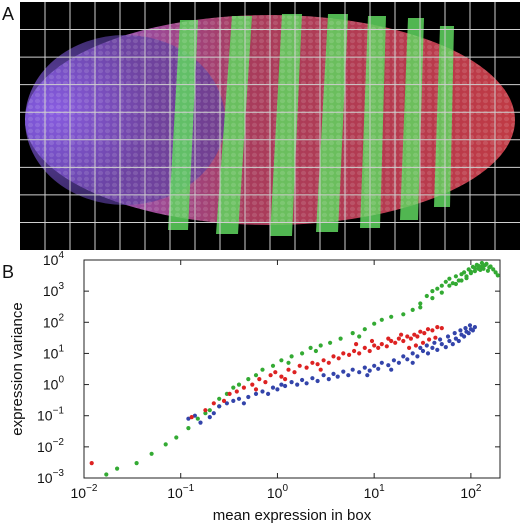  I want to click on y-tick-label: 10⁻², so click(50, 446).